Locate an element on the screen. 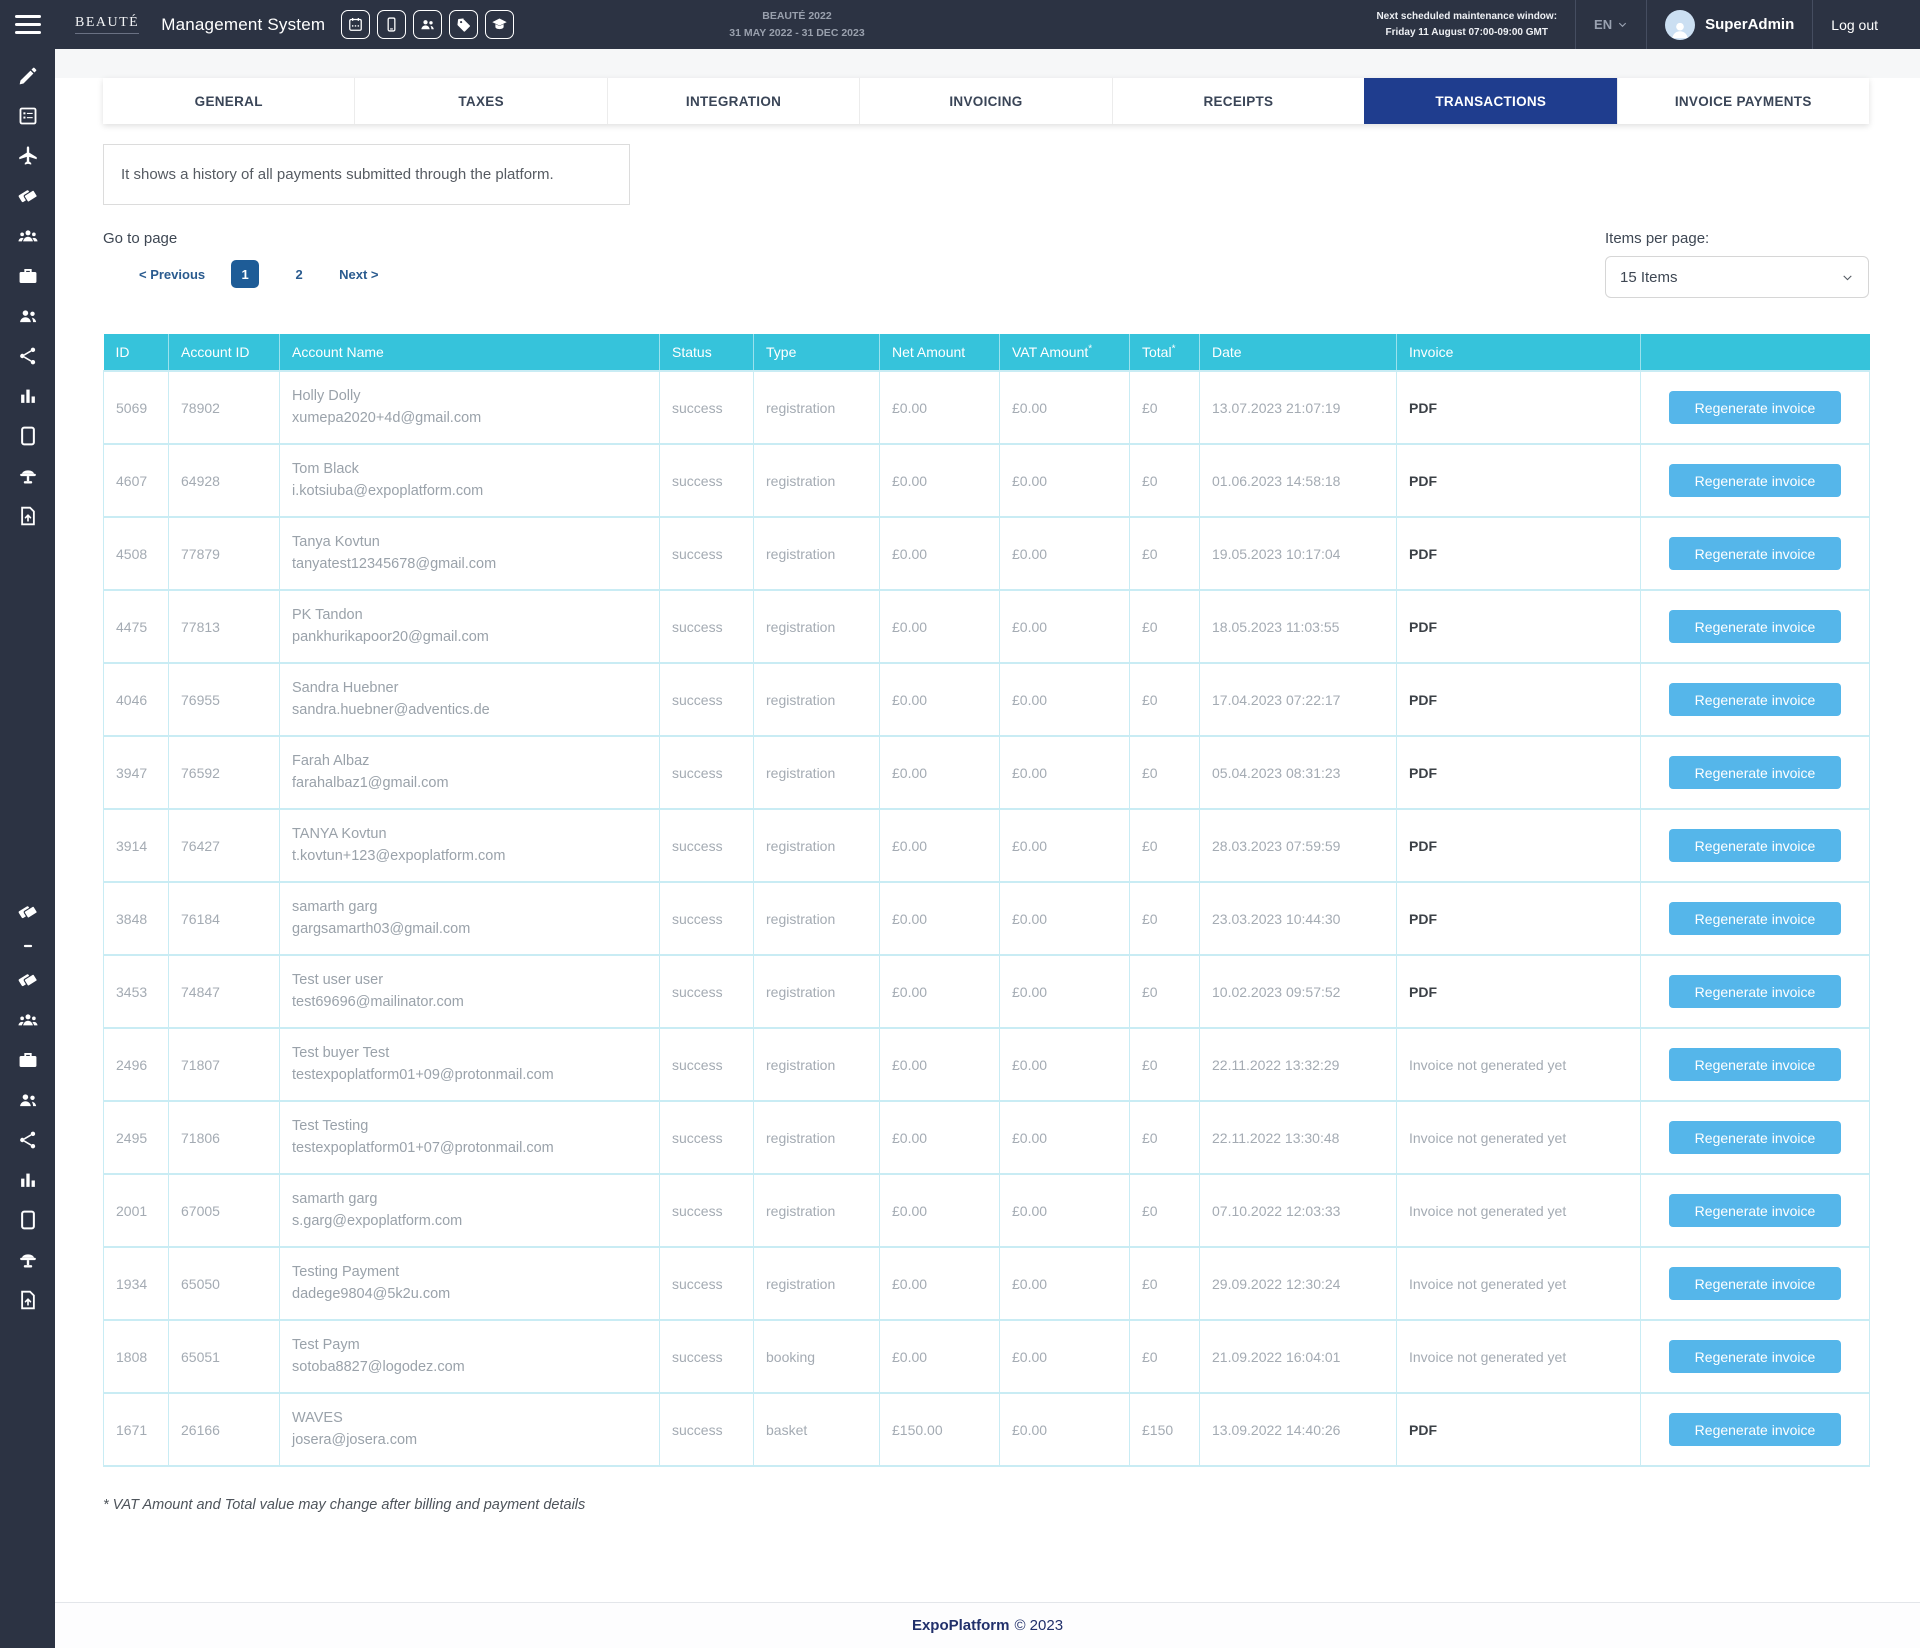  cell-net-amount: £0.00 is located at coordinates (939, 918).